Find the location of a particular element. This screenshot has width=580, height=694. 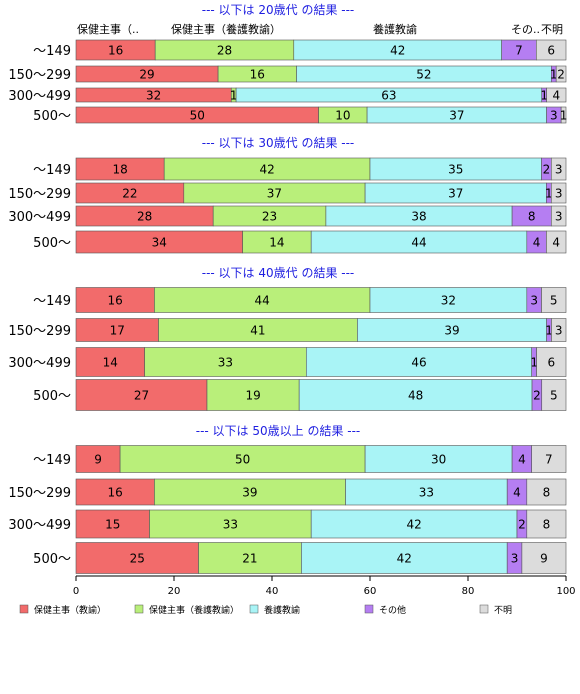

x-axis: 0 20 40 60 80 100 is located at coordinates (324, 586).